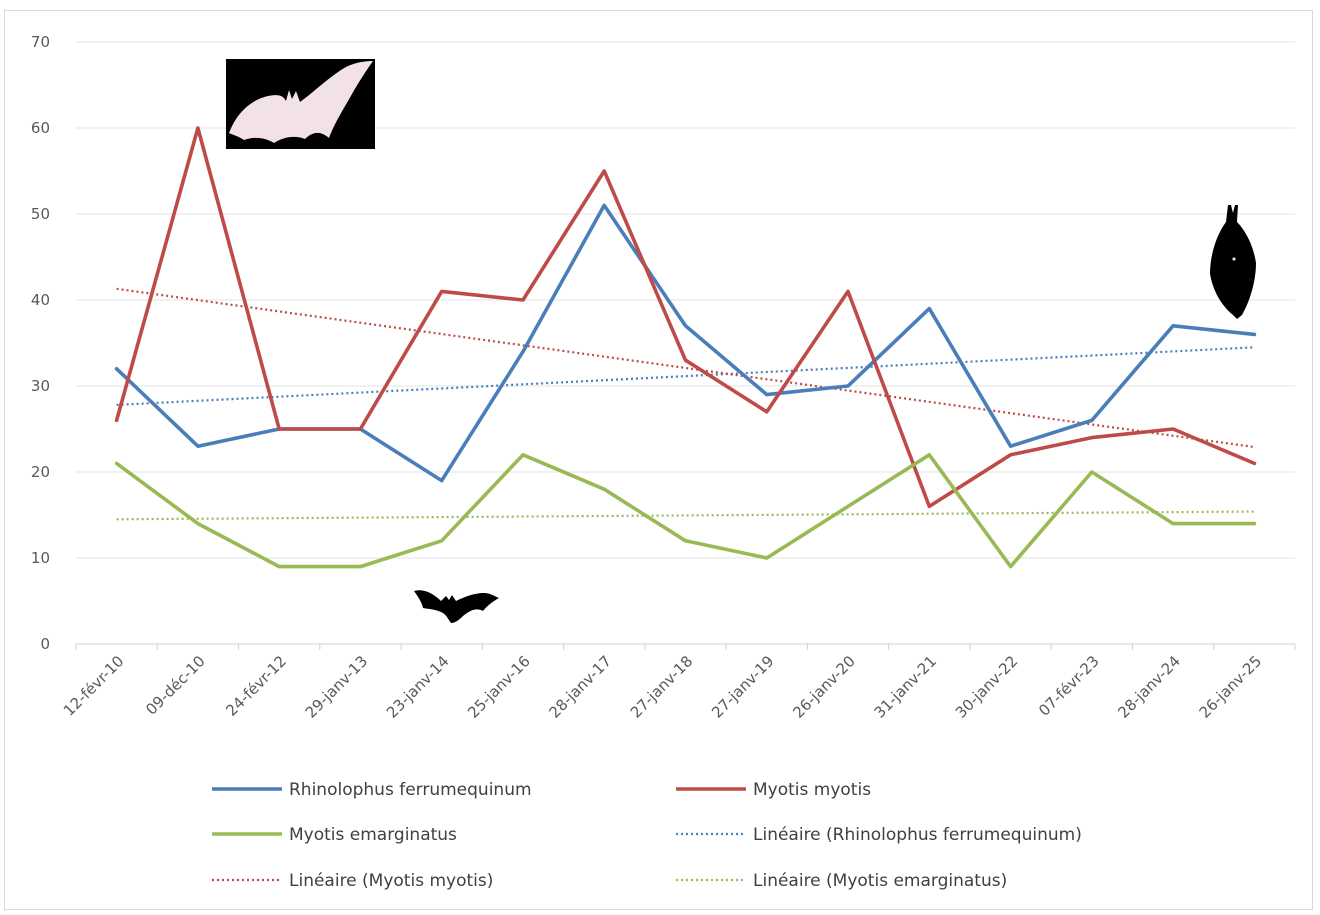  Describe the element at coordinates (40, 300) in the screenshot. I see `y-tick-label: 40` at that location.